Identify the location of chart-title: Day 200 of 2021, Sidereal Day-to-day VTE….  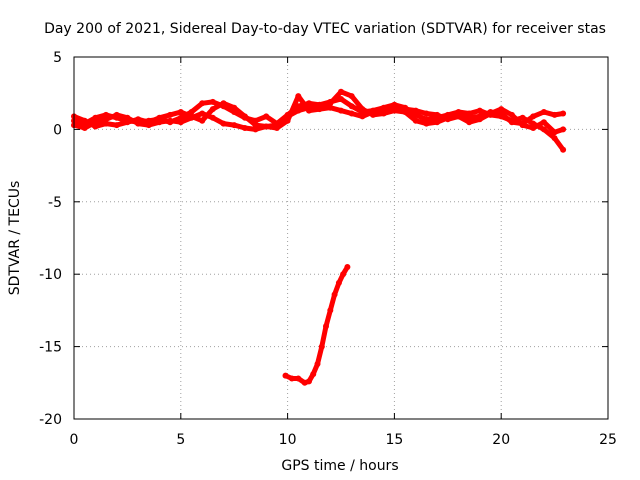
(325, 29).